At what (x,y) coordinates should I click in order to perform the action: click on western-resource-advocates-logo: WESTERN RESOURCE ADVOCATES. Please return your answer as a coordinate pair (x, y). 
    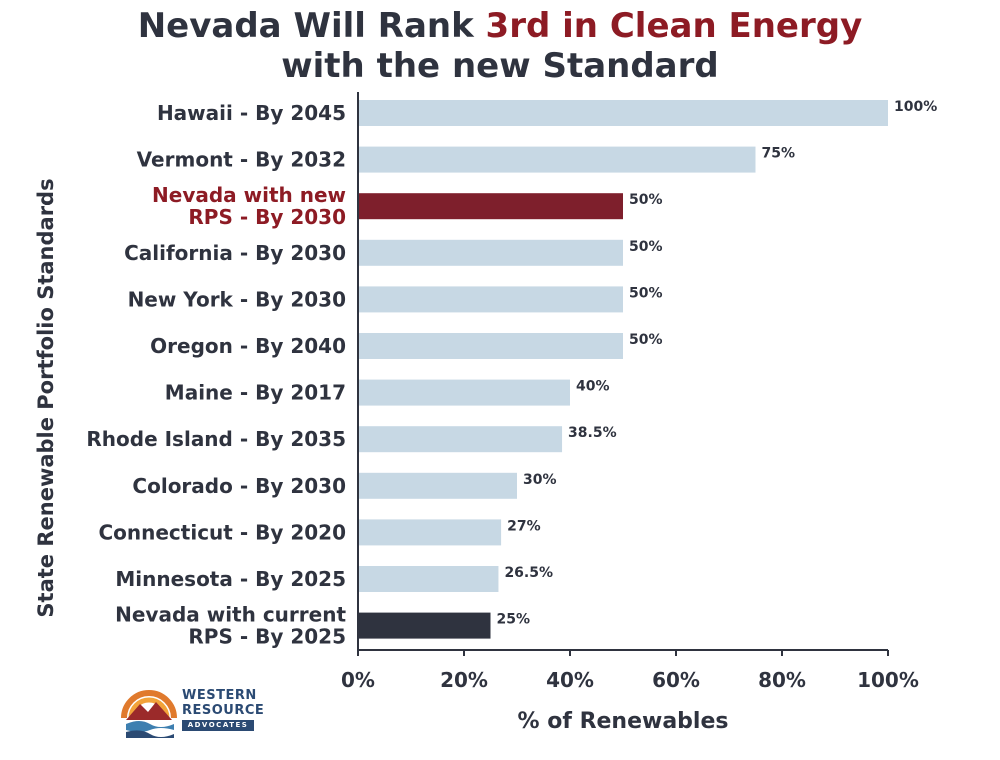
    Looking at the image, I should click on (195, 712).